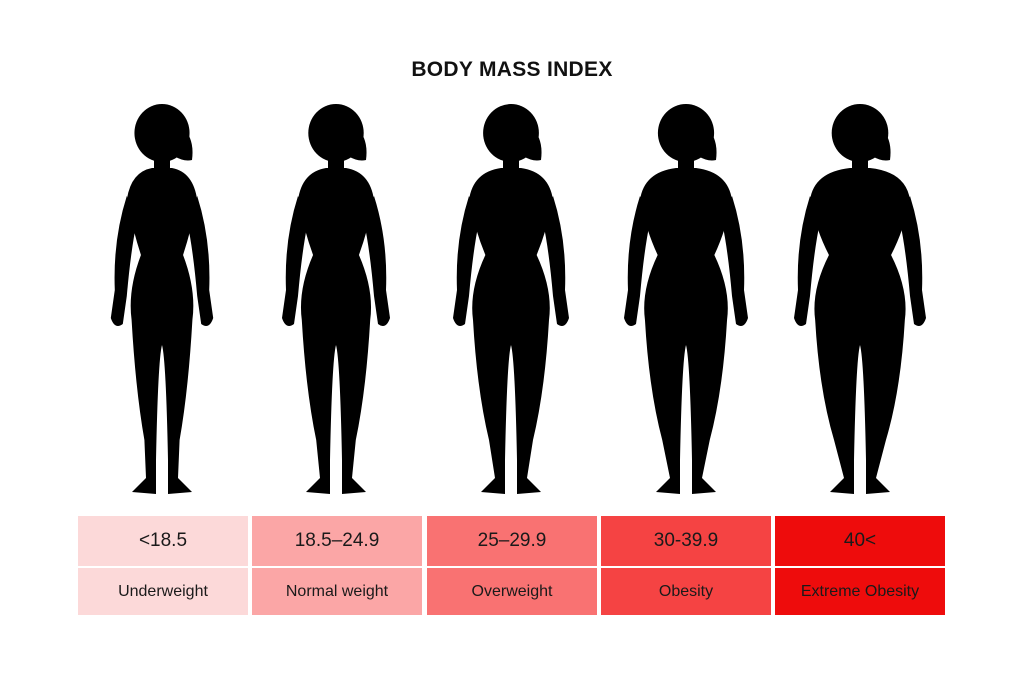  What do you see at coordinates (337, 541) in the screenshot?
I see `bmi-range-cell: 18.5–24.9` at bounding box center [337, 541].